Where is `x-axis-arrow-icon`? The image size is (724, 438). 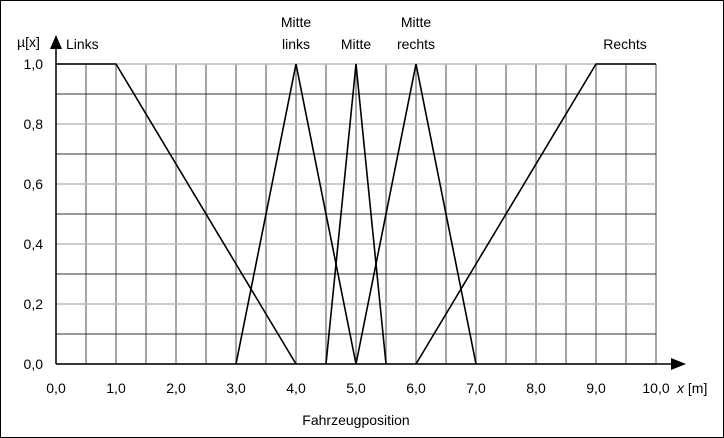 x-axis-arrow-icon is located at coordinates (678, 364).